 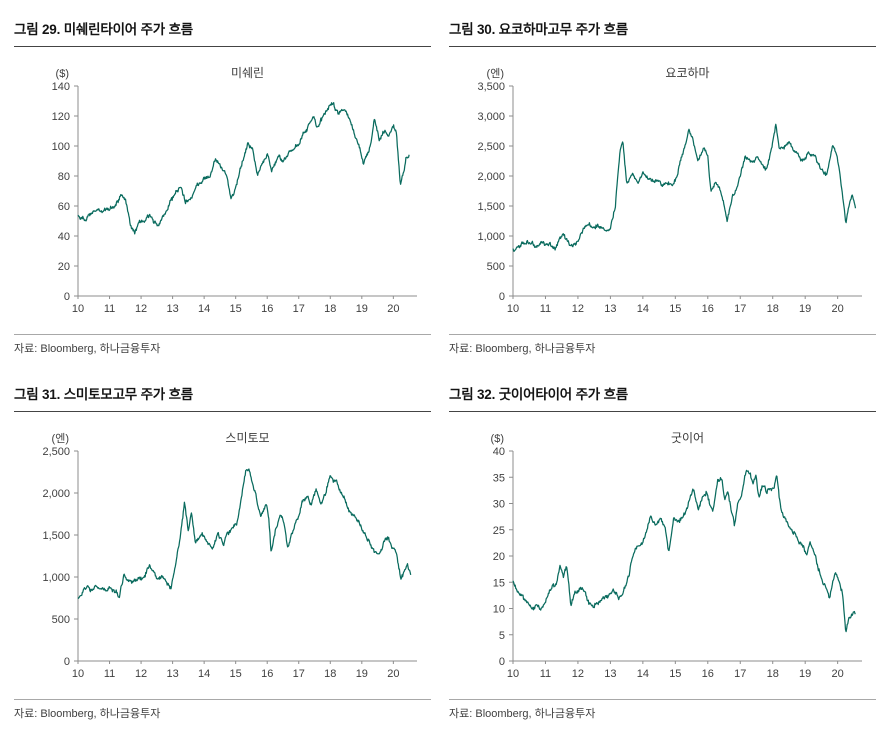 I want to click on chart-title: 미쉐린, so click(x=247, y=73).